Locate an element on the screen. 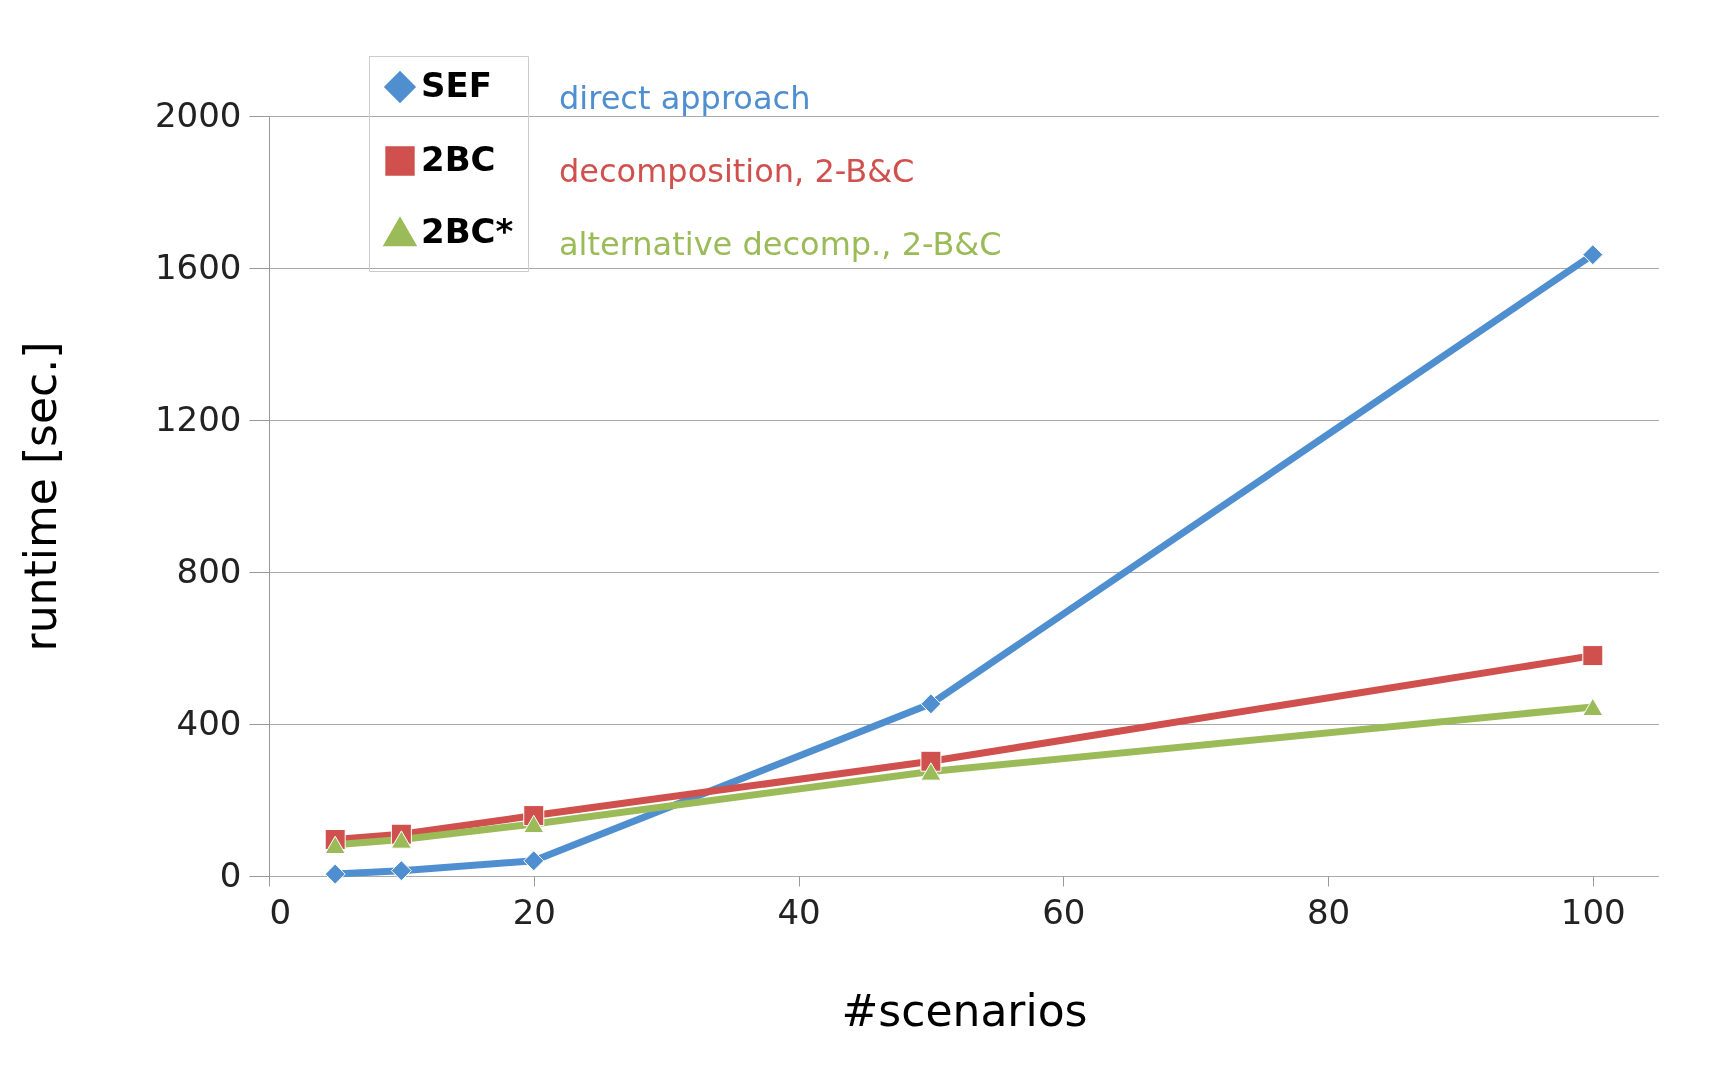 Image resolution: width=1712 pixels, height=1090 pixels. x-tick-label: 40 is located at coordinates (799, 911).